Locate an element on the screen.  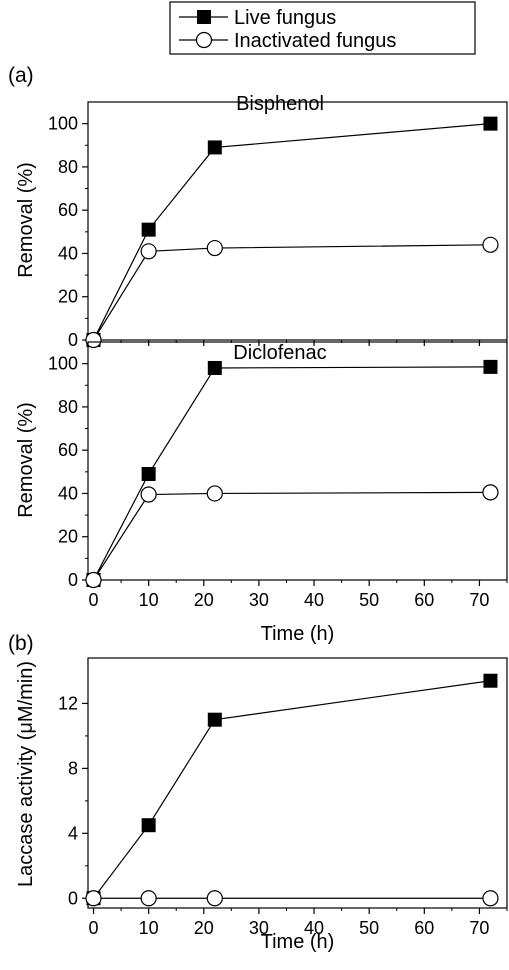
legend-entry-inactivated: Inactivated fungus is located at coordinates (287, 41).